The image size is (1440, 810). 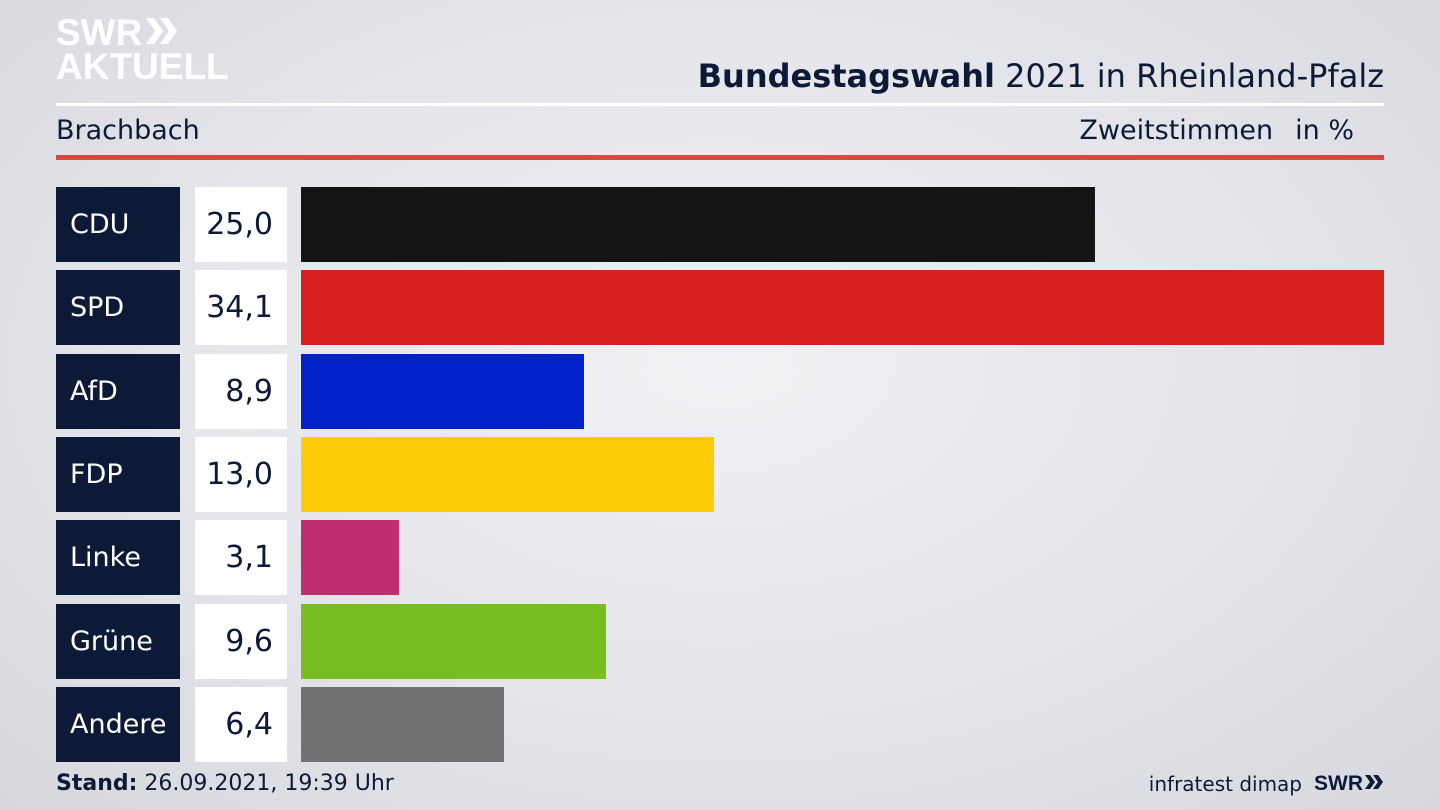 What do you see at coordinates (1189, 76) in the screenshot?
I see `title-rest: 2021 in Rheinland-Pfalz` at bounding box center [1189, 76].